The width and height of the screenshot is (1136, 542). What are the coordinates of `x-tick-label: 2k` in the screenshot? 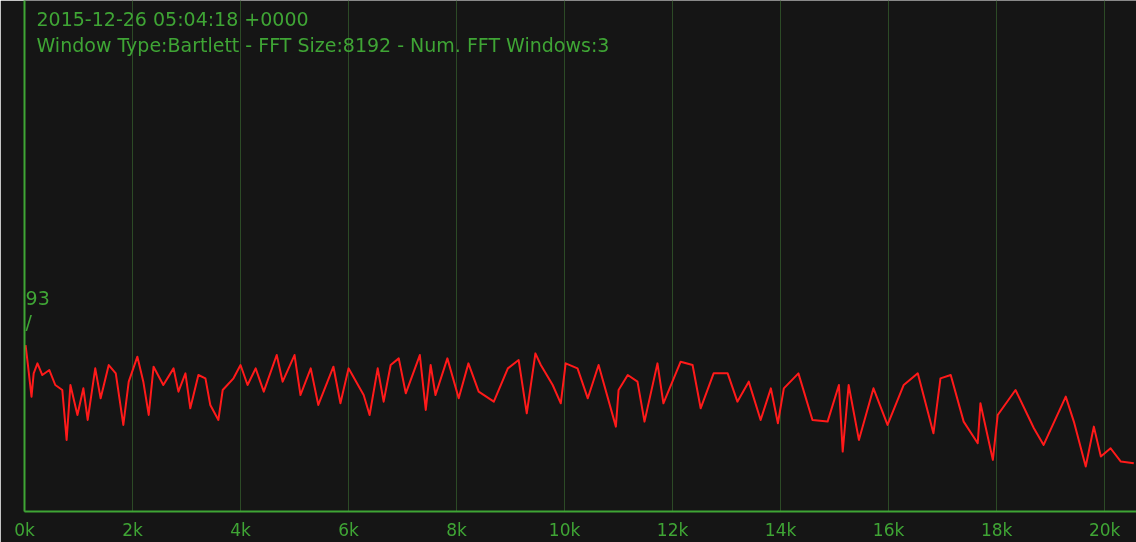 It's located at (132, 529).